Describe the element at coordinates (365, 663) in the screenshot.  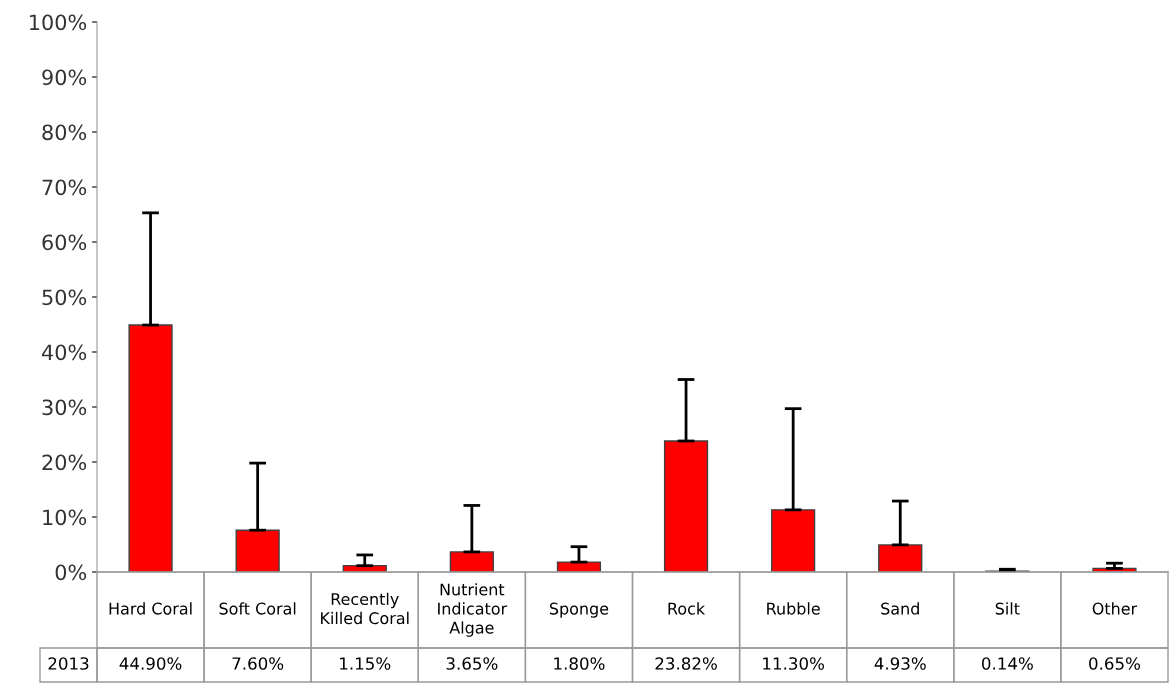
I see `data-label: 1.15%` at that location.